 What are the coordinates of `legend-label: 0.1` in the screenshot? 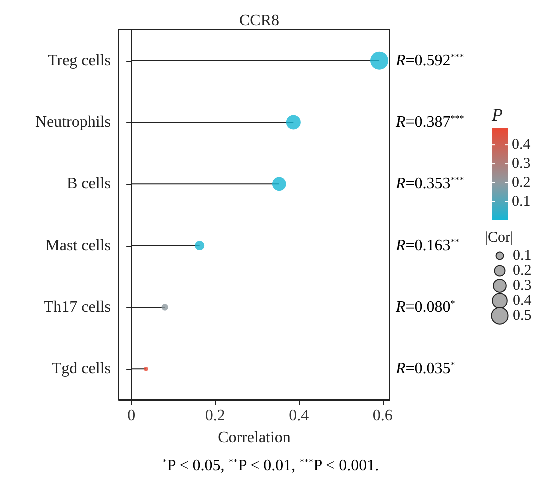 It's located at (522, 256).